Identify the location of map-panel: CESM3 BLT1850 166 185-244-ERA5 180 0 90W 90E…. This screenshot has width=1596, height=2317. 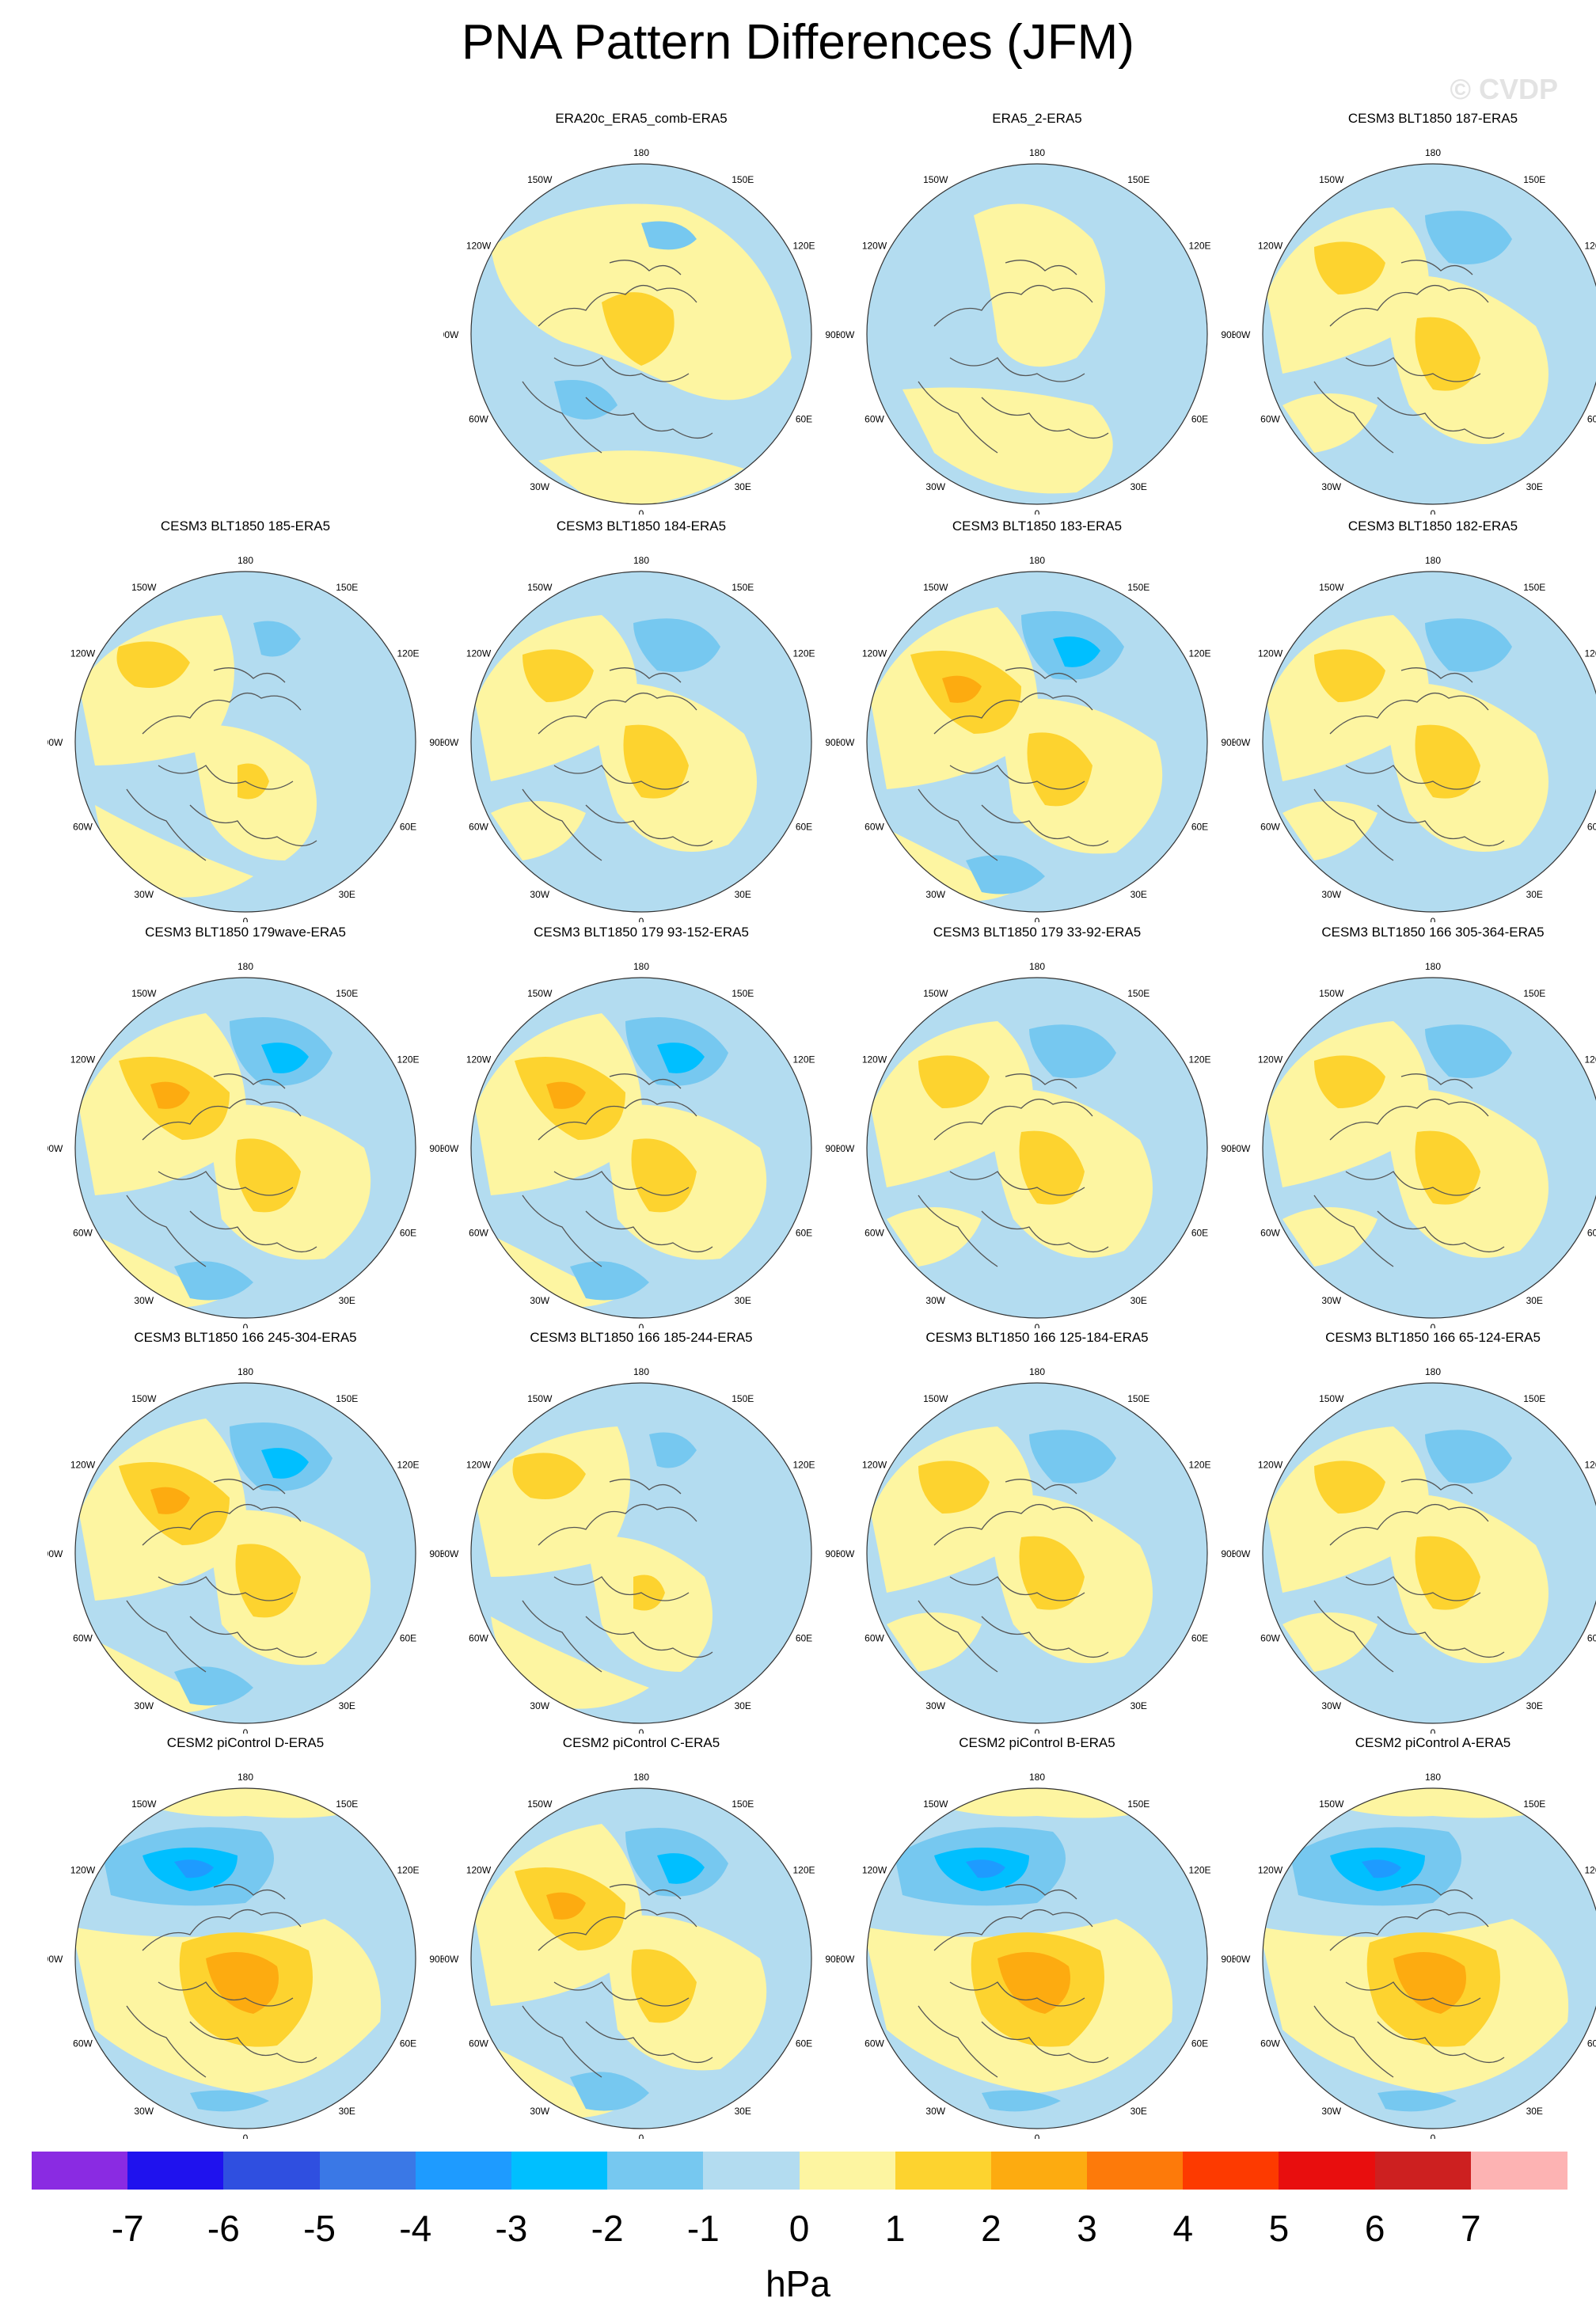
(641, 1532).